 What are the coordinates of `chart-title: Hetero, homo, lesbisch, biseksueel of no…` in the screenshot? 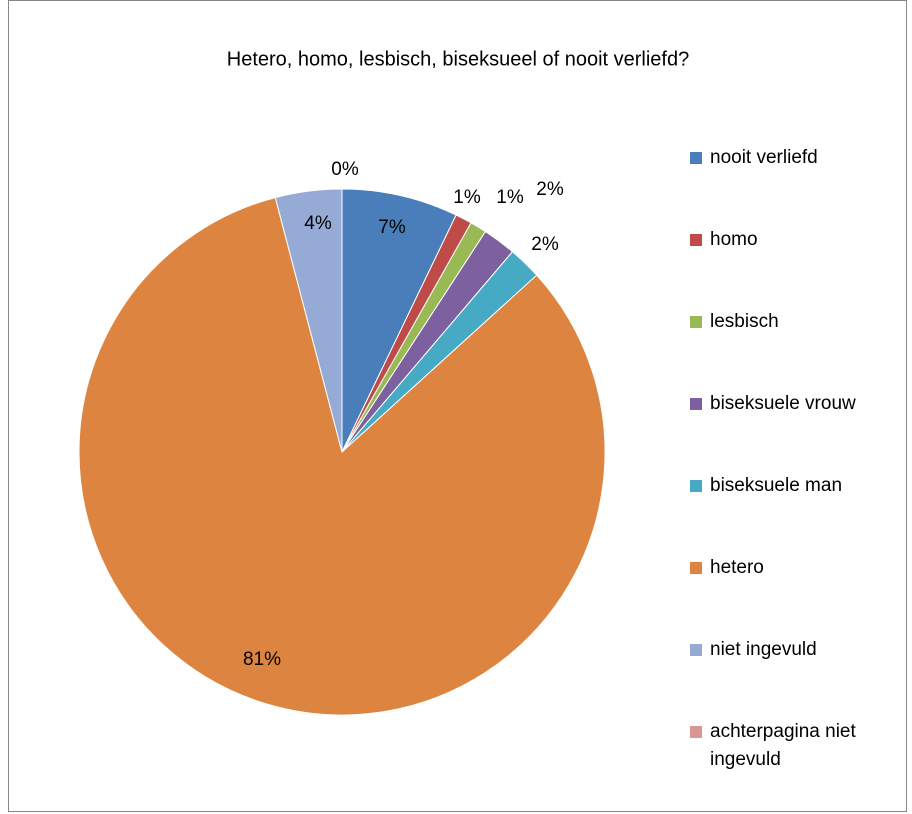 It's located at (458, 59).